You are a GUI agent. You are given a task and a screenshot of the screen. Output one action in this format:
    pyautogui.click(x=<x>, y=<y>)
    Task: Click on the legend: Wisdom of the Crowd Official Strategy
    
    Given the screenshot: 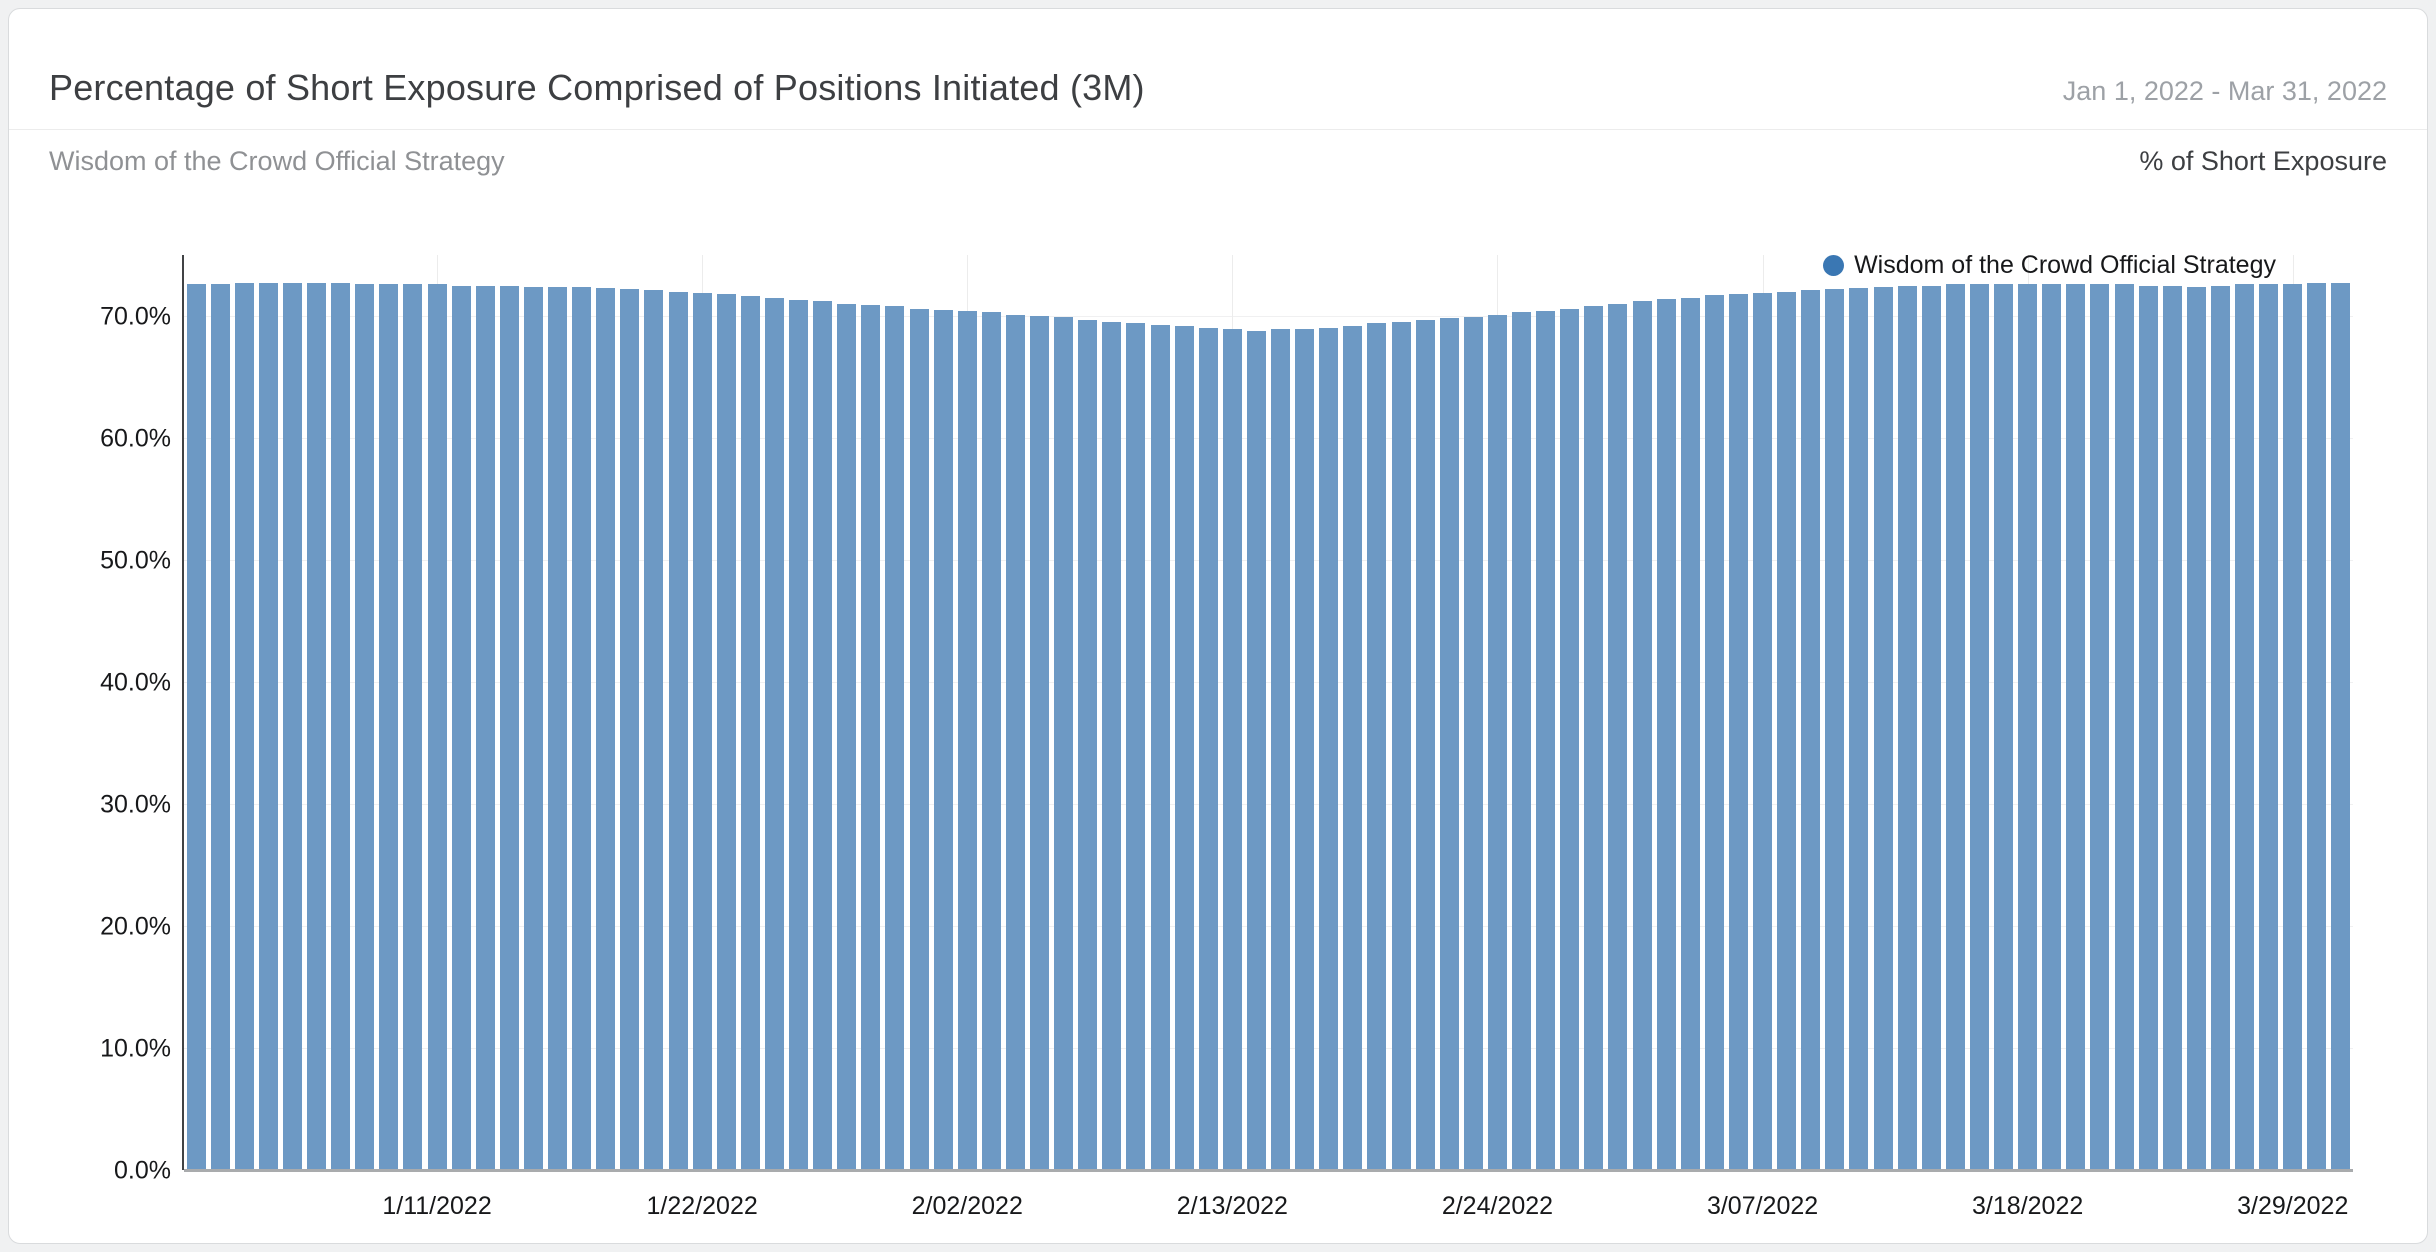 What is the action you would take?
    pyautogui.click(x=2049, y=265)
    